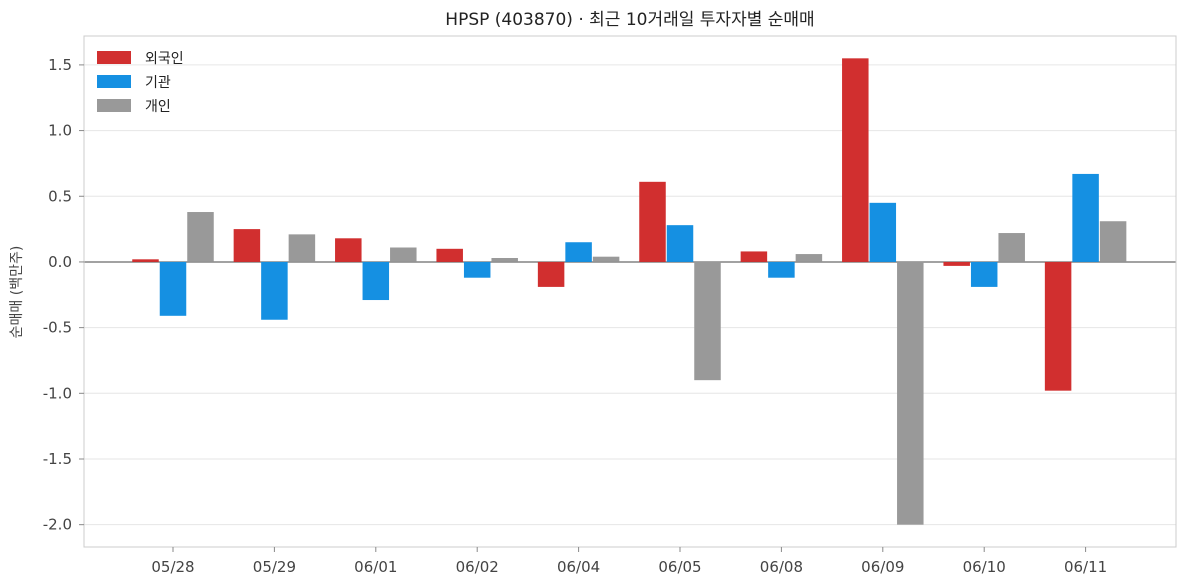  Describe the element at coordinates (158, 83) in the screenshot. I see `legend-label: 기관` at that location.